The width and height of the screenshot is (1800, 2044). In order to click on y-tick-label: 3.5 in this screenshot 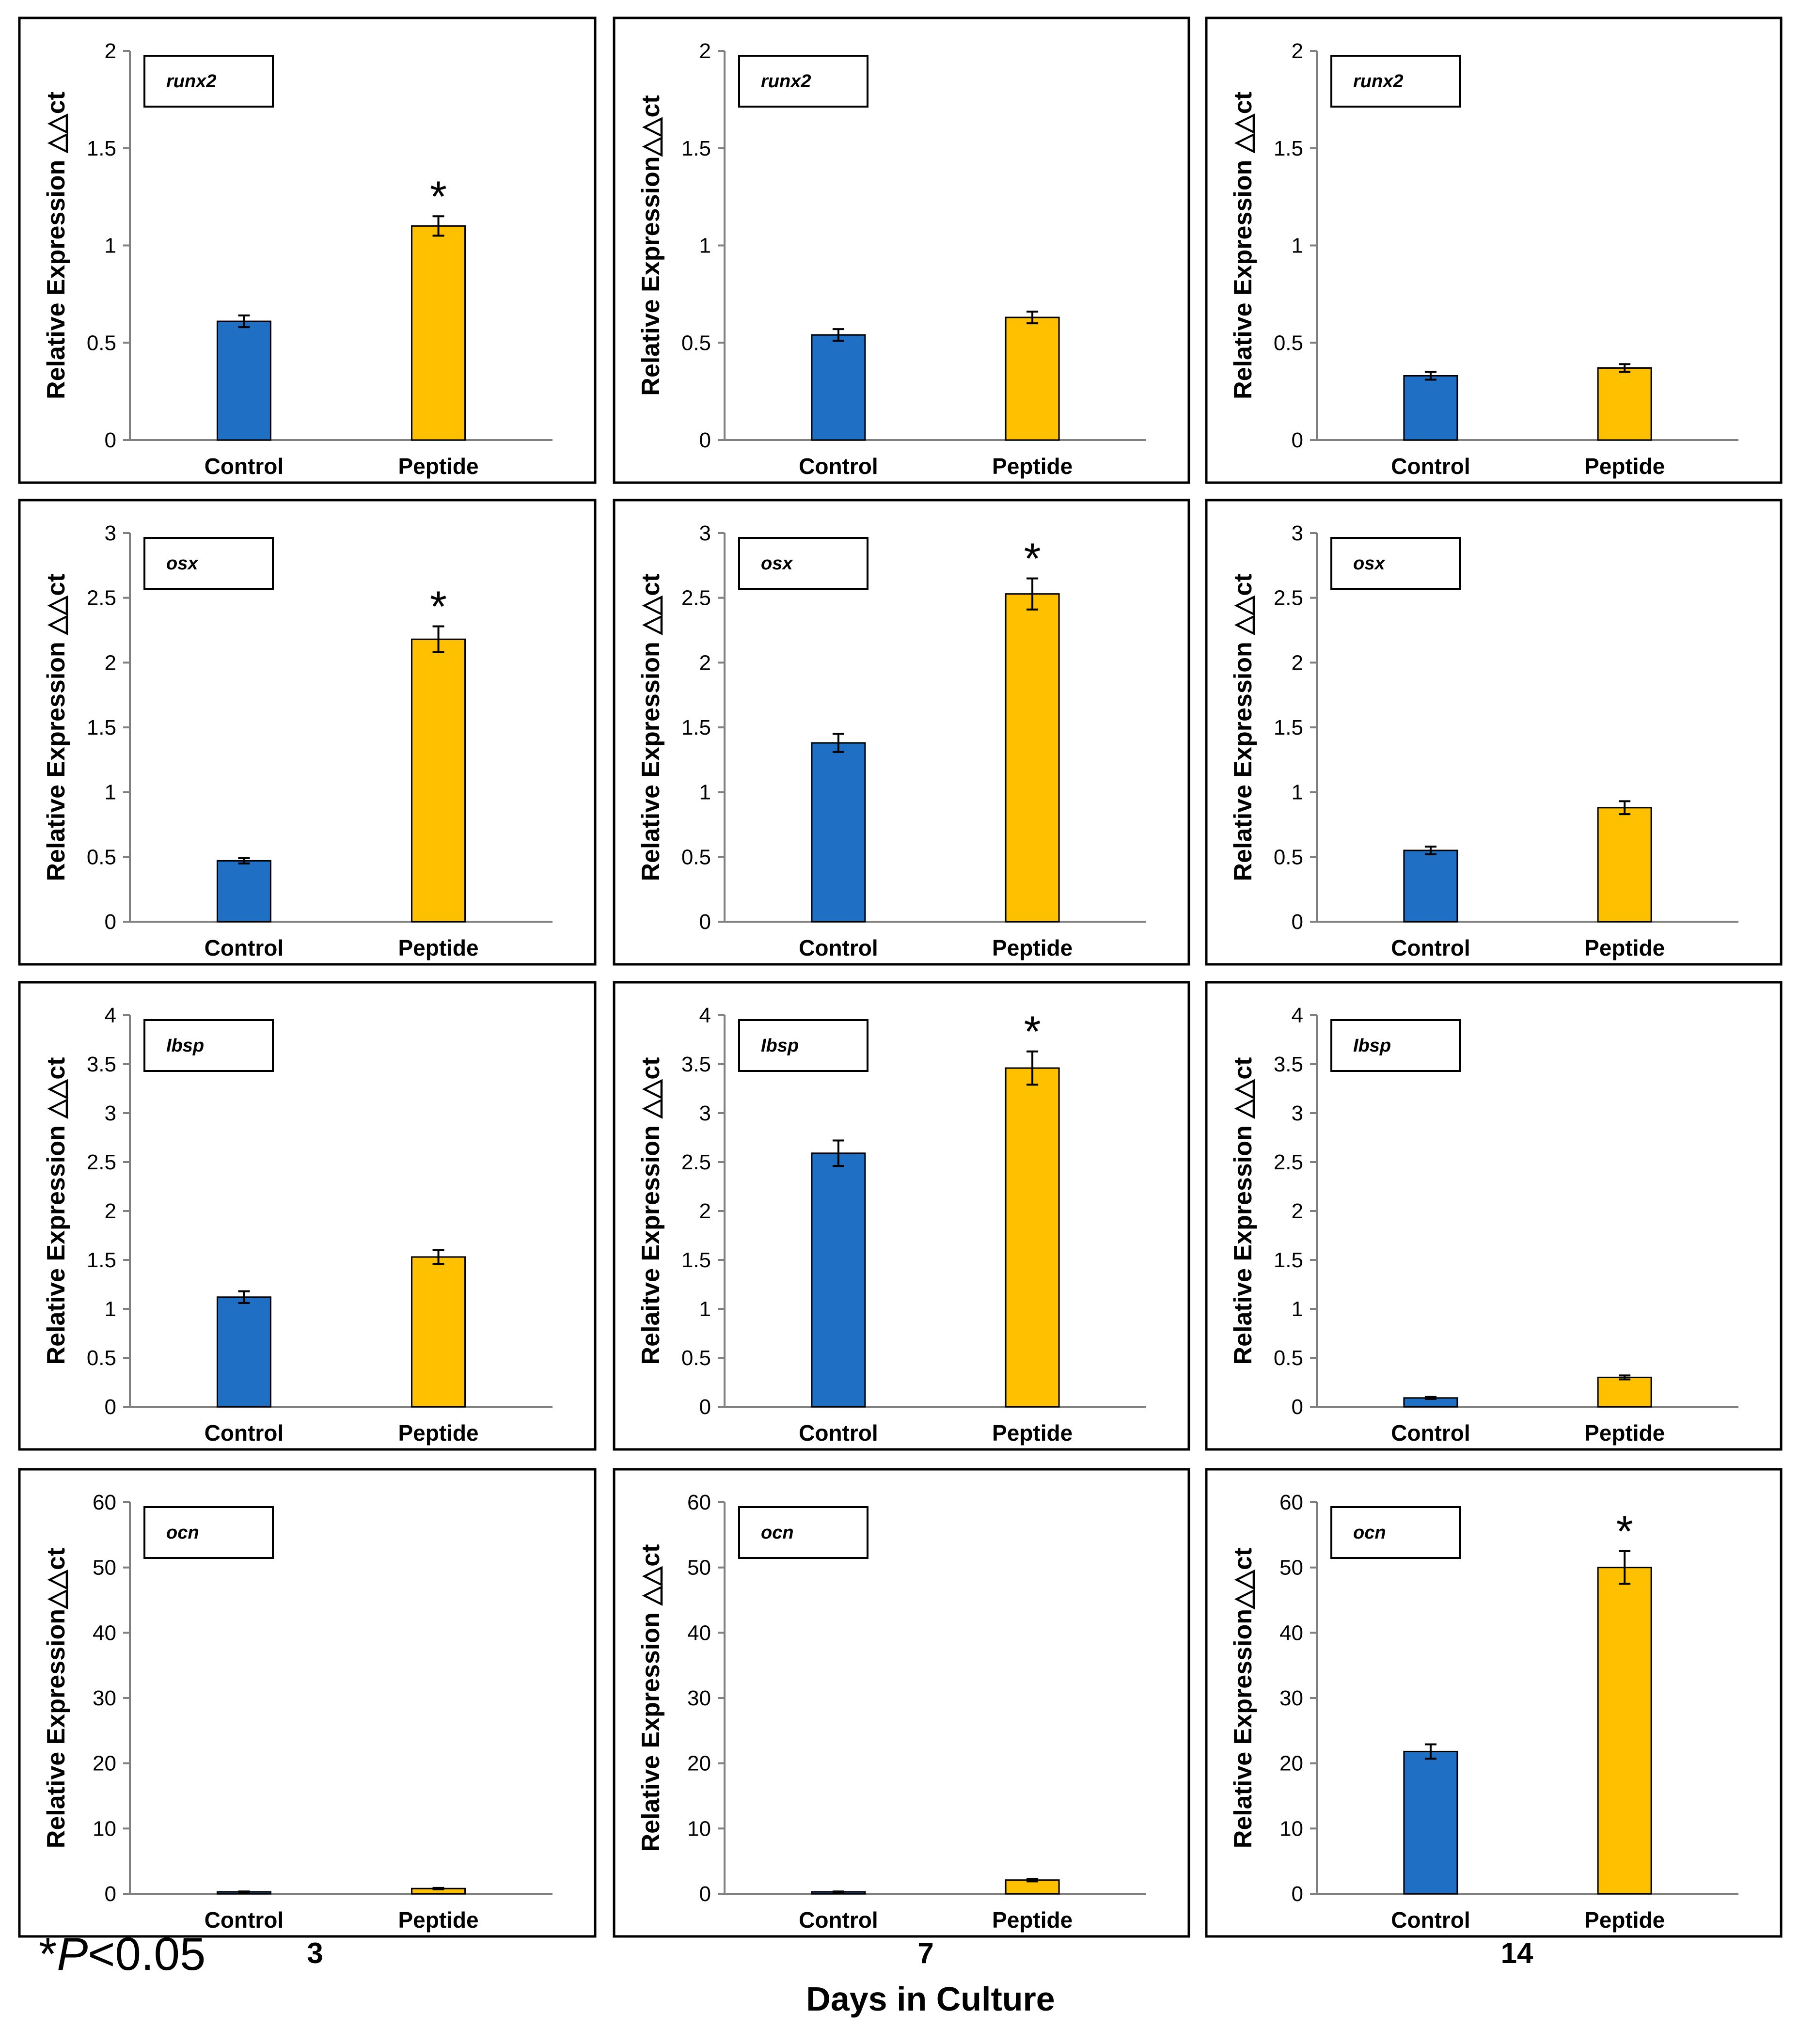, I will do `click(101, 1064)`.